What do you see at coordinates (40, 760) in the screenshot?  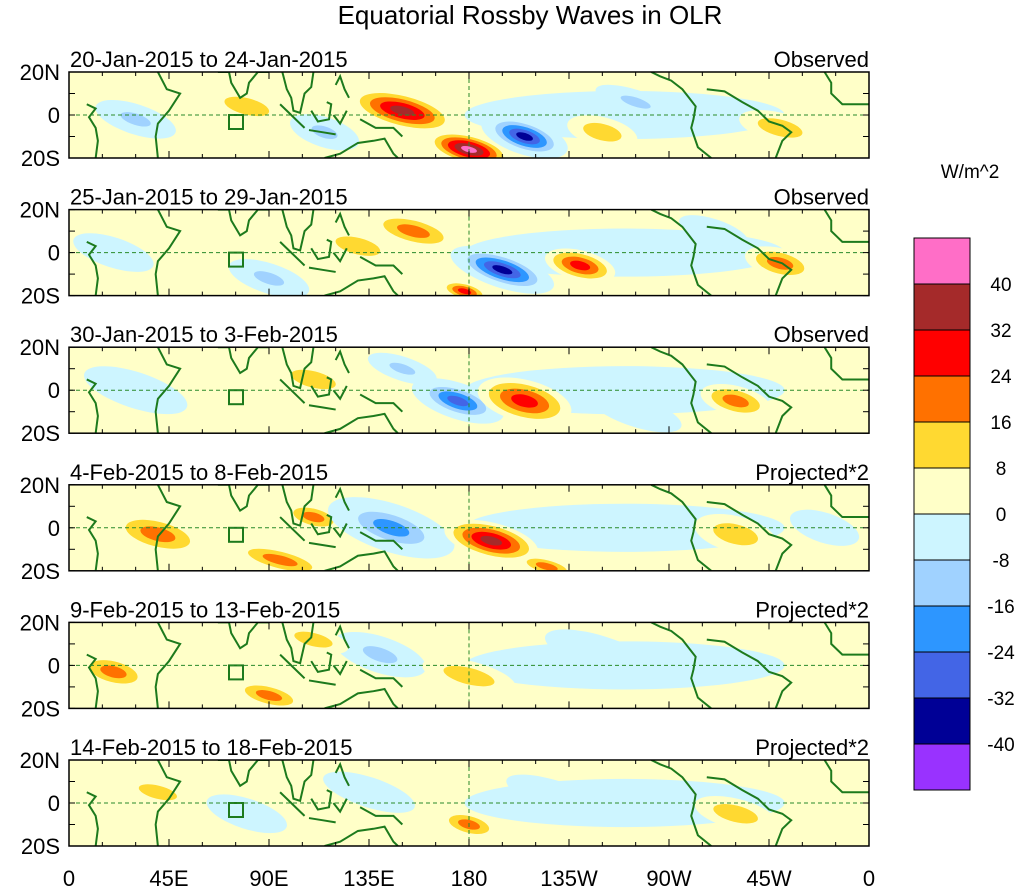 I see `y-tick-label: 20N` at bounding box center [40, 760].